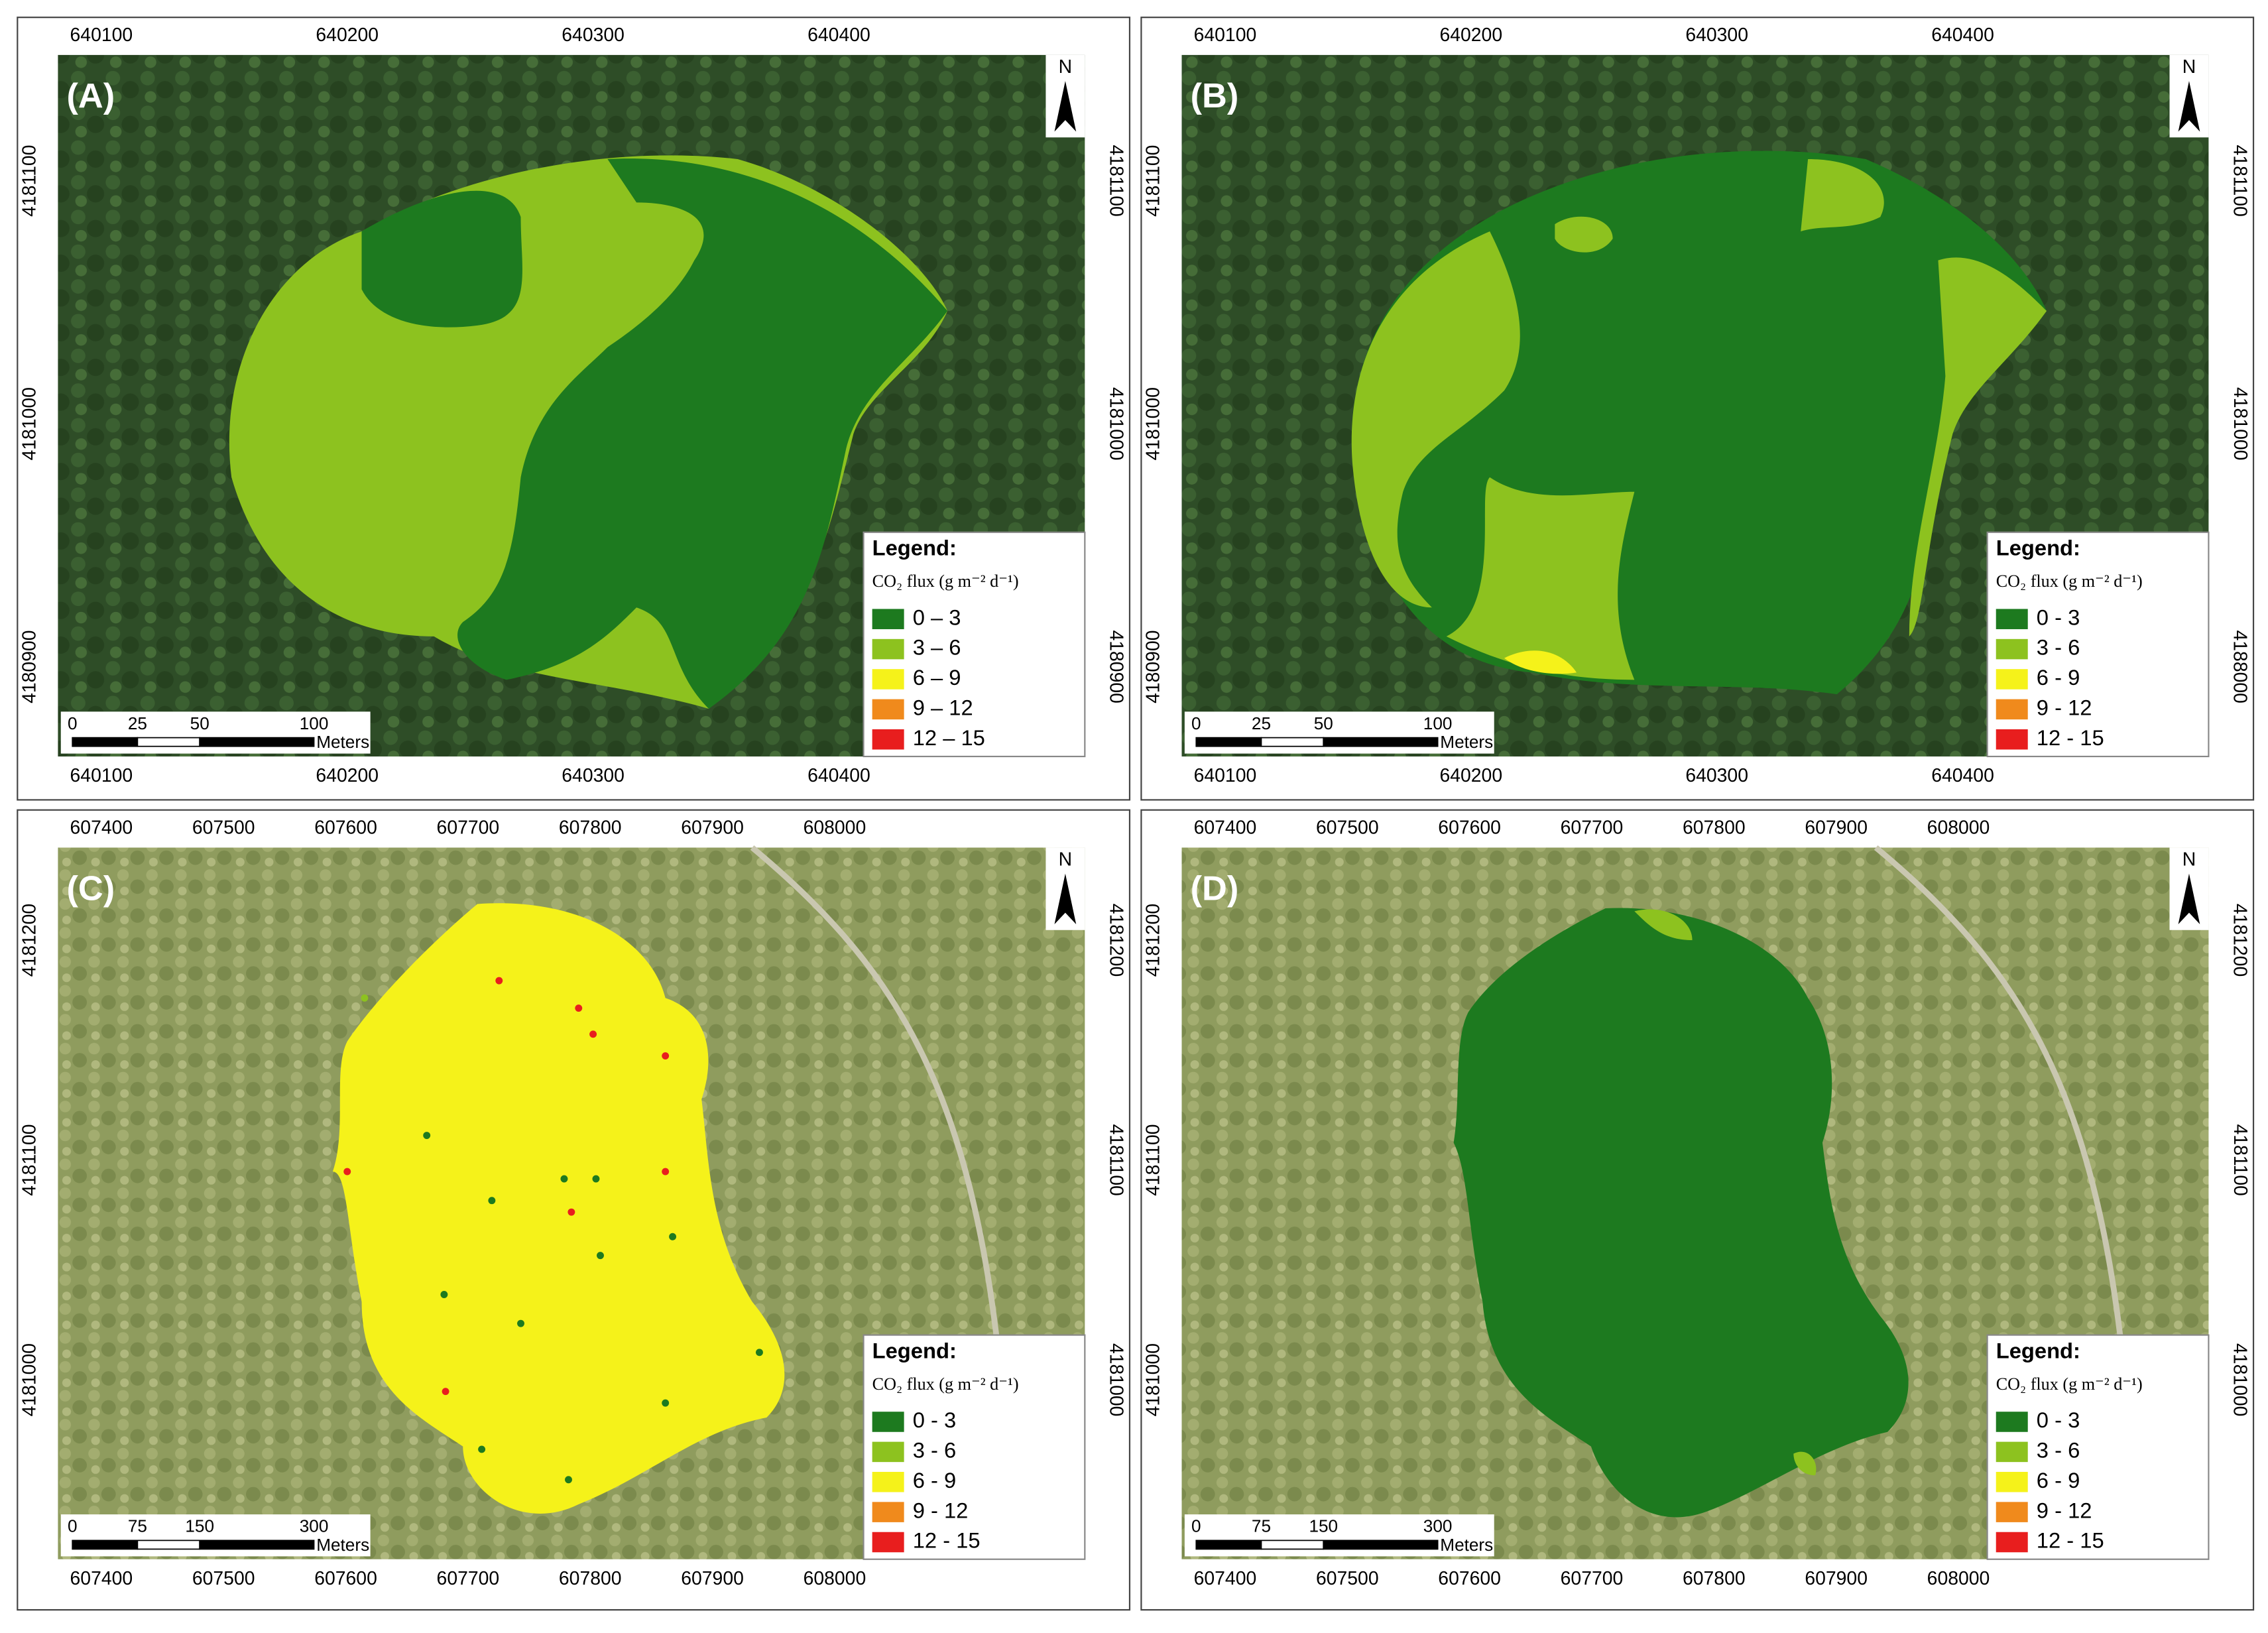 Image resolution: width=2268 pixels, height=1633 pixels. I want to click on panel-label: (A), so click(90, 96).